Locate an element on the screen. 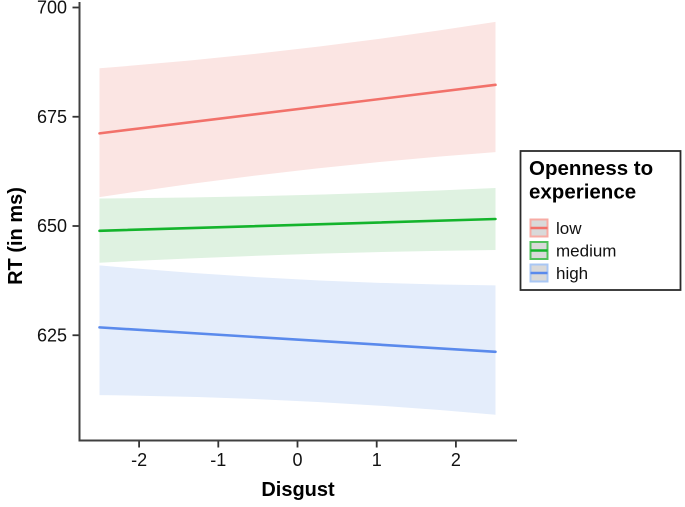 Image resolution: width=685 pixels, height=507 pixels. x-tick-label: 0 is located at coordinates (297, 460).